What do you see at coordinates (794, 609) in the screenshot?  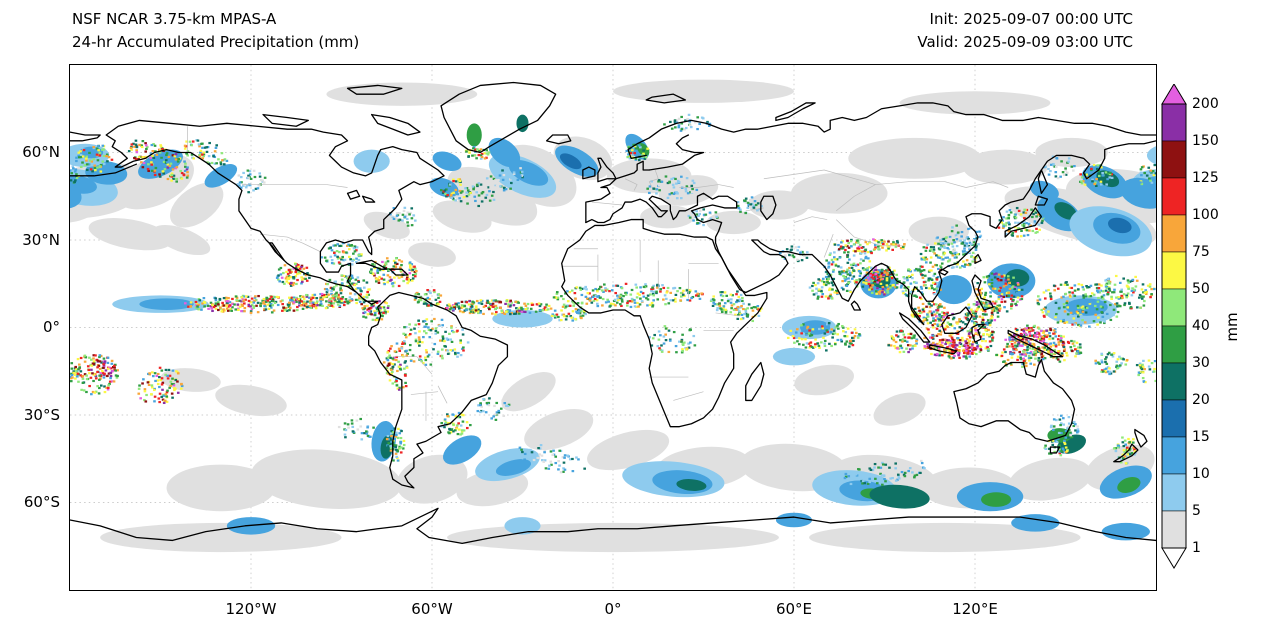 I see `lon-tick-60e: 60°E` at bounding box center [794, 609].